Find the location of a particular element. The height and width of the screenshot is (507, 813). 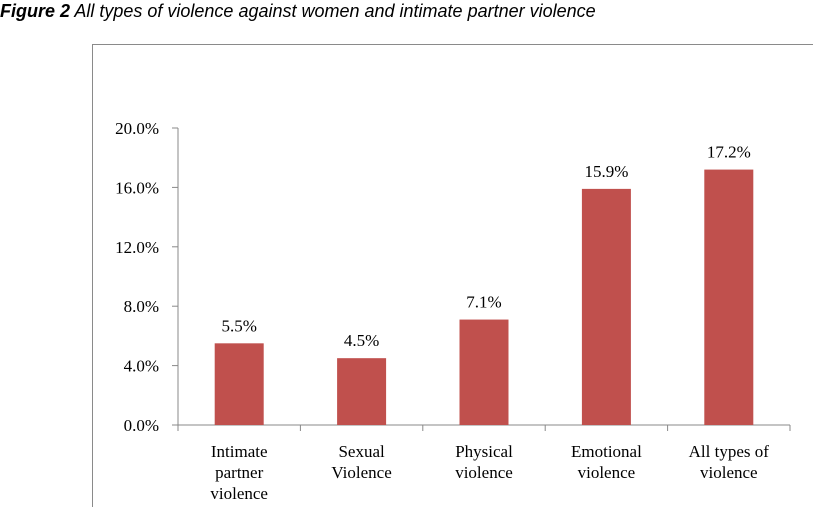

data-label: 4.5% is located at coordinates (361, 340).